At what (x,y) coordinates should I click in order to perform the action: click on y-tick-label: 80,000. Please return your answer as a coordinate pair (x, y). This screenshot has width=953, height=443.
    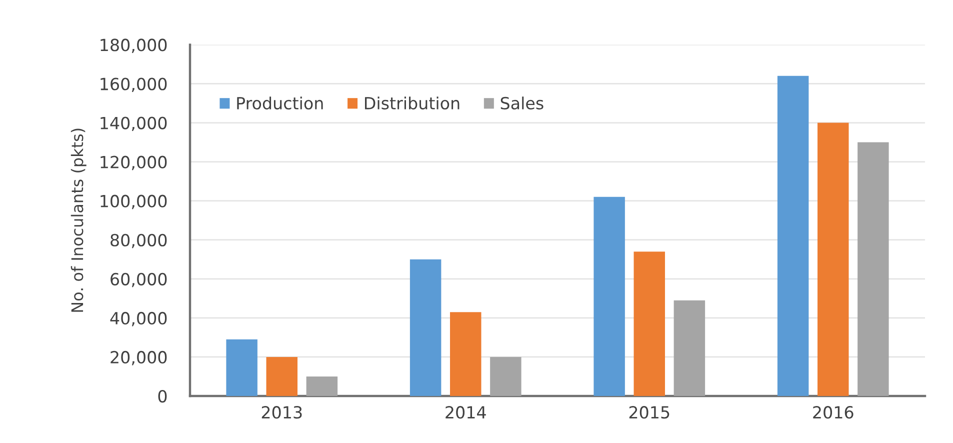
    Looking at the image, I should click on (138, 241).